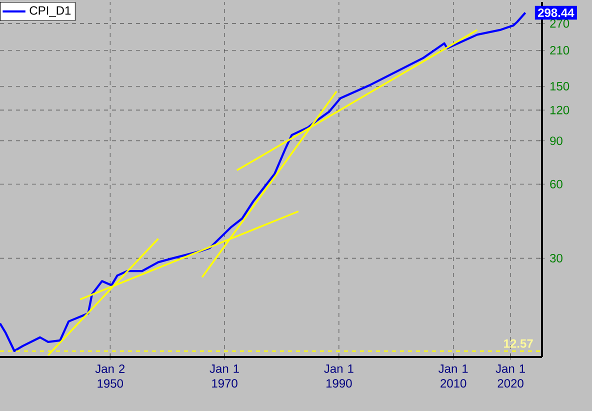 The image size is (592, 411). I want to click on x-tick-label: Jan 1 2010, so click(453, 376).